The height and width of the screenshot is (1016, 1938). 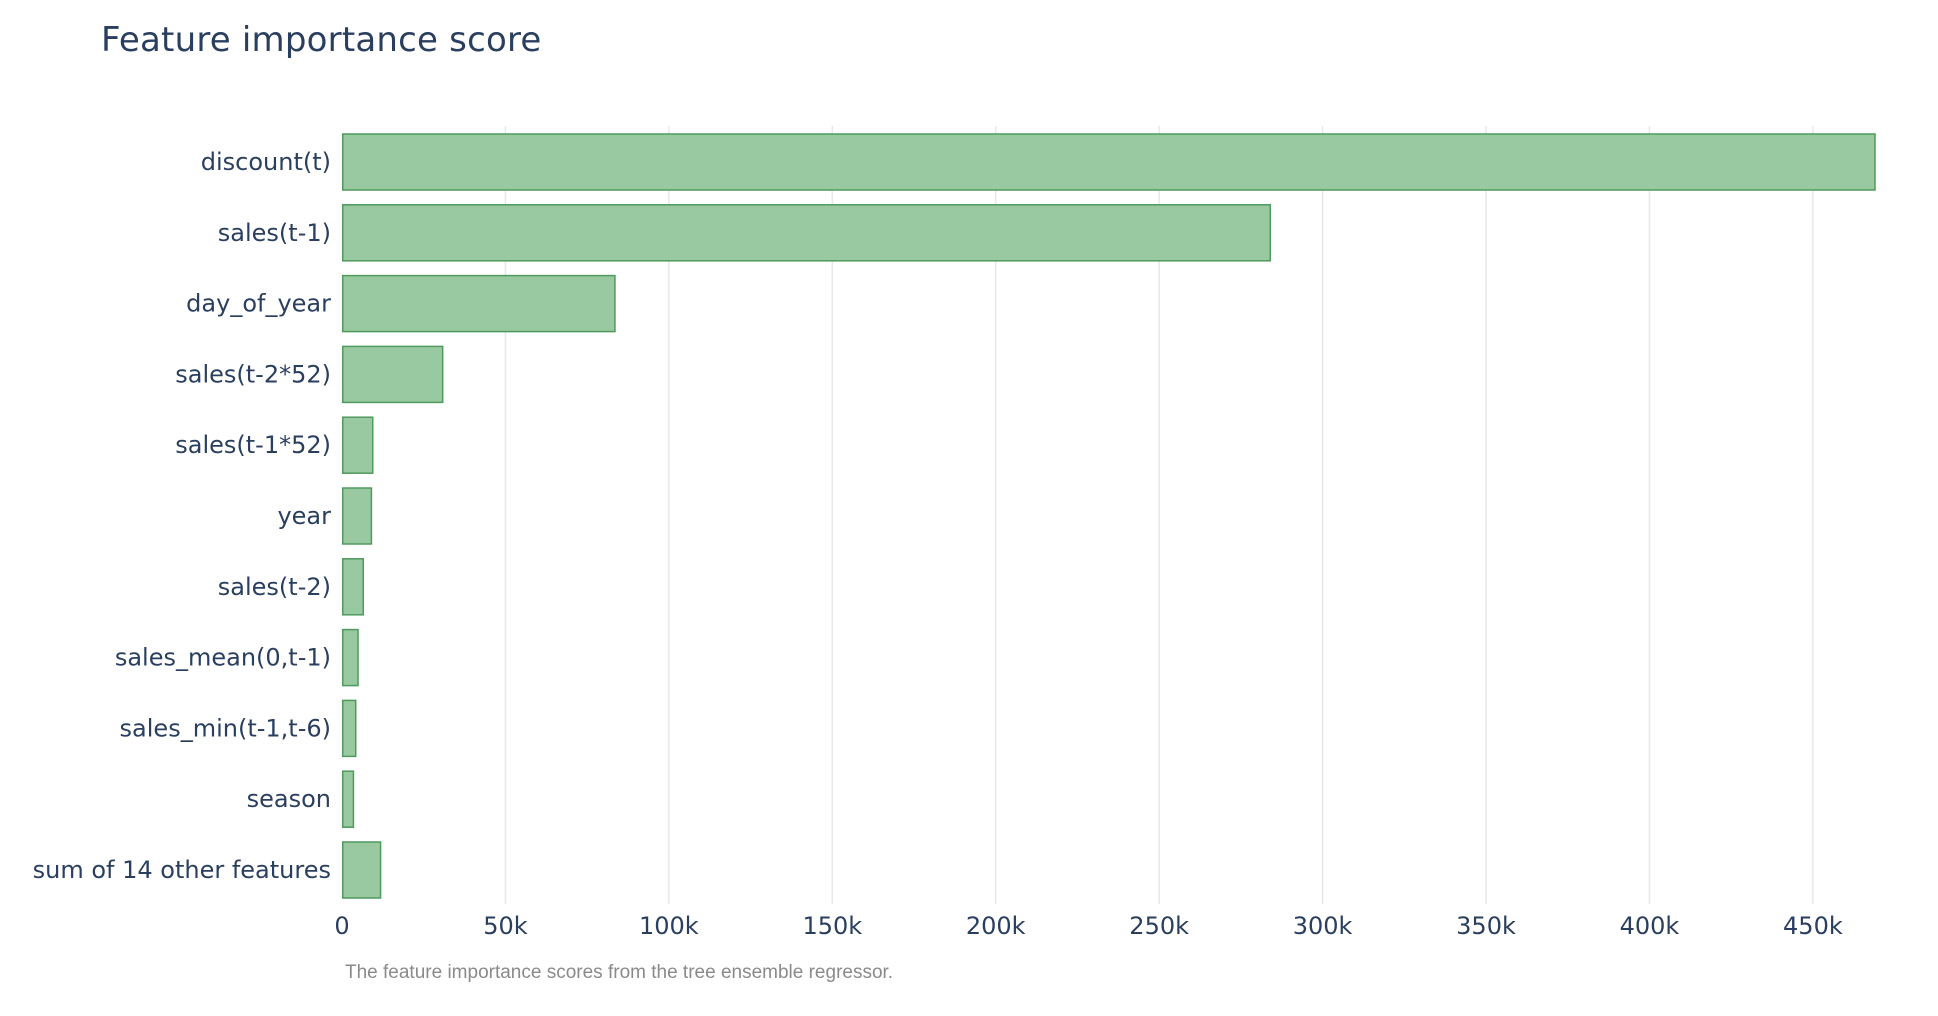 I want to click on x-tick-label: 400k, so click(x=1650, y=926).